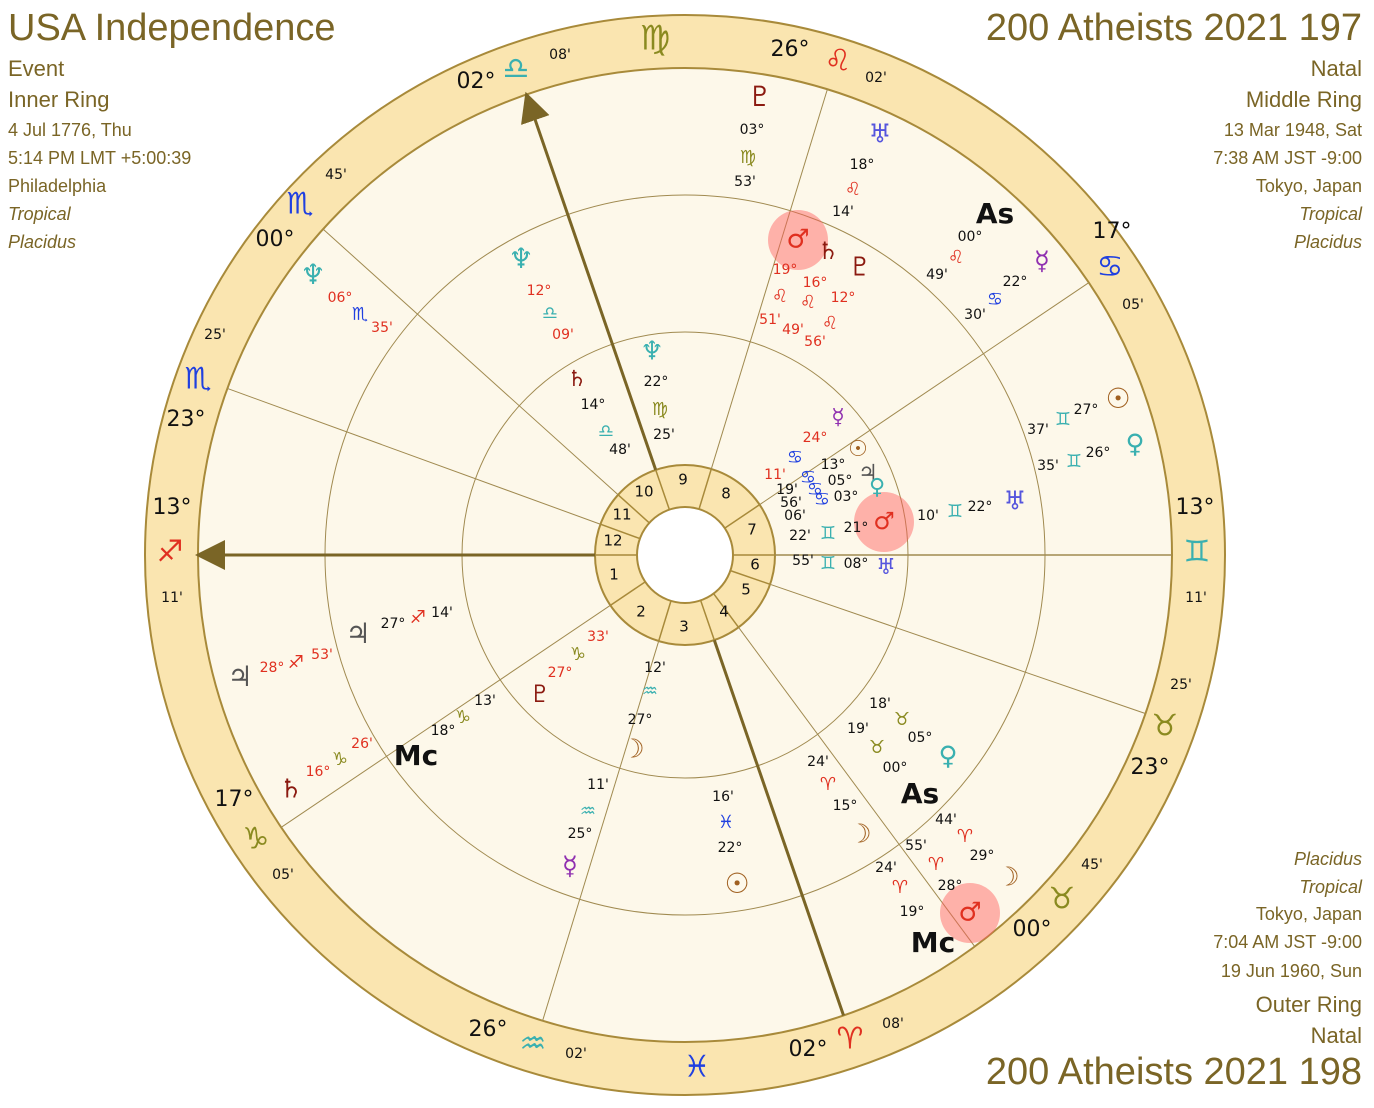  Describe the element at coordinates (795, 457) in the screenshot. I see `planet-label: ♋` at that location.